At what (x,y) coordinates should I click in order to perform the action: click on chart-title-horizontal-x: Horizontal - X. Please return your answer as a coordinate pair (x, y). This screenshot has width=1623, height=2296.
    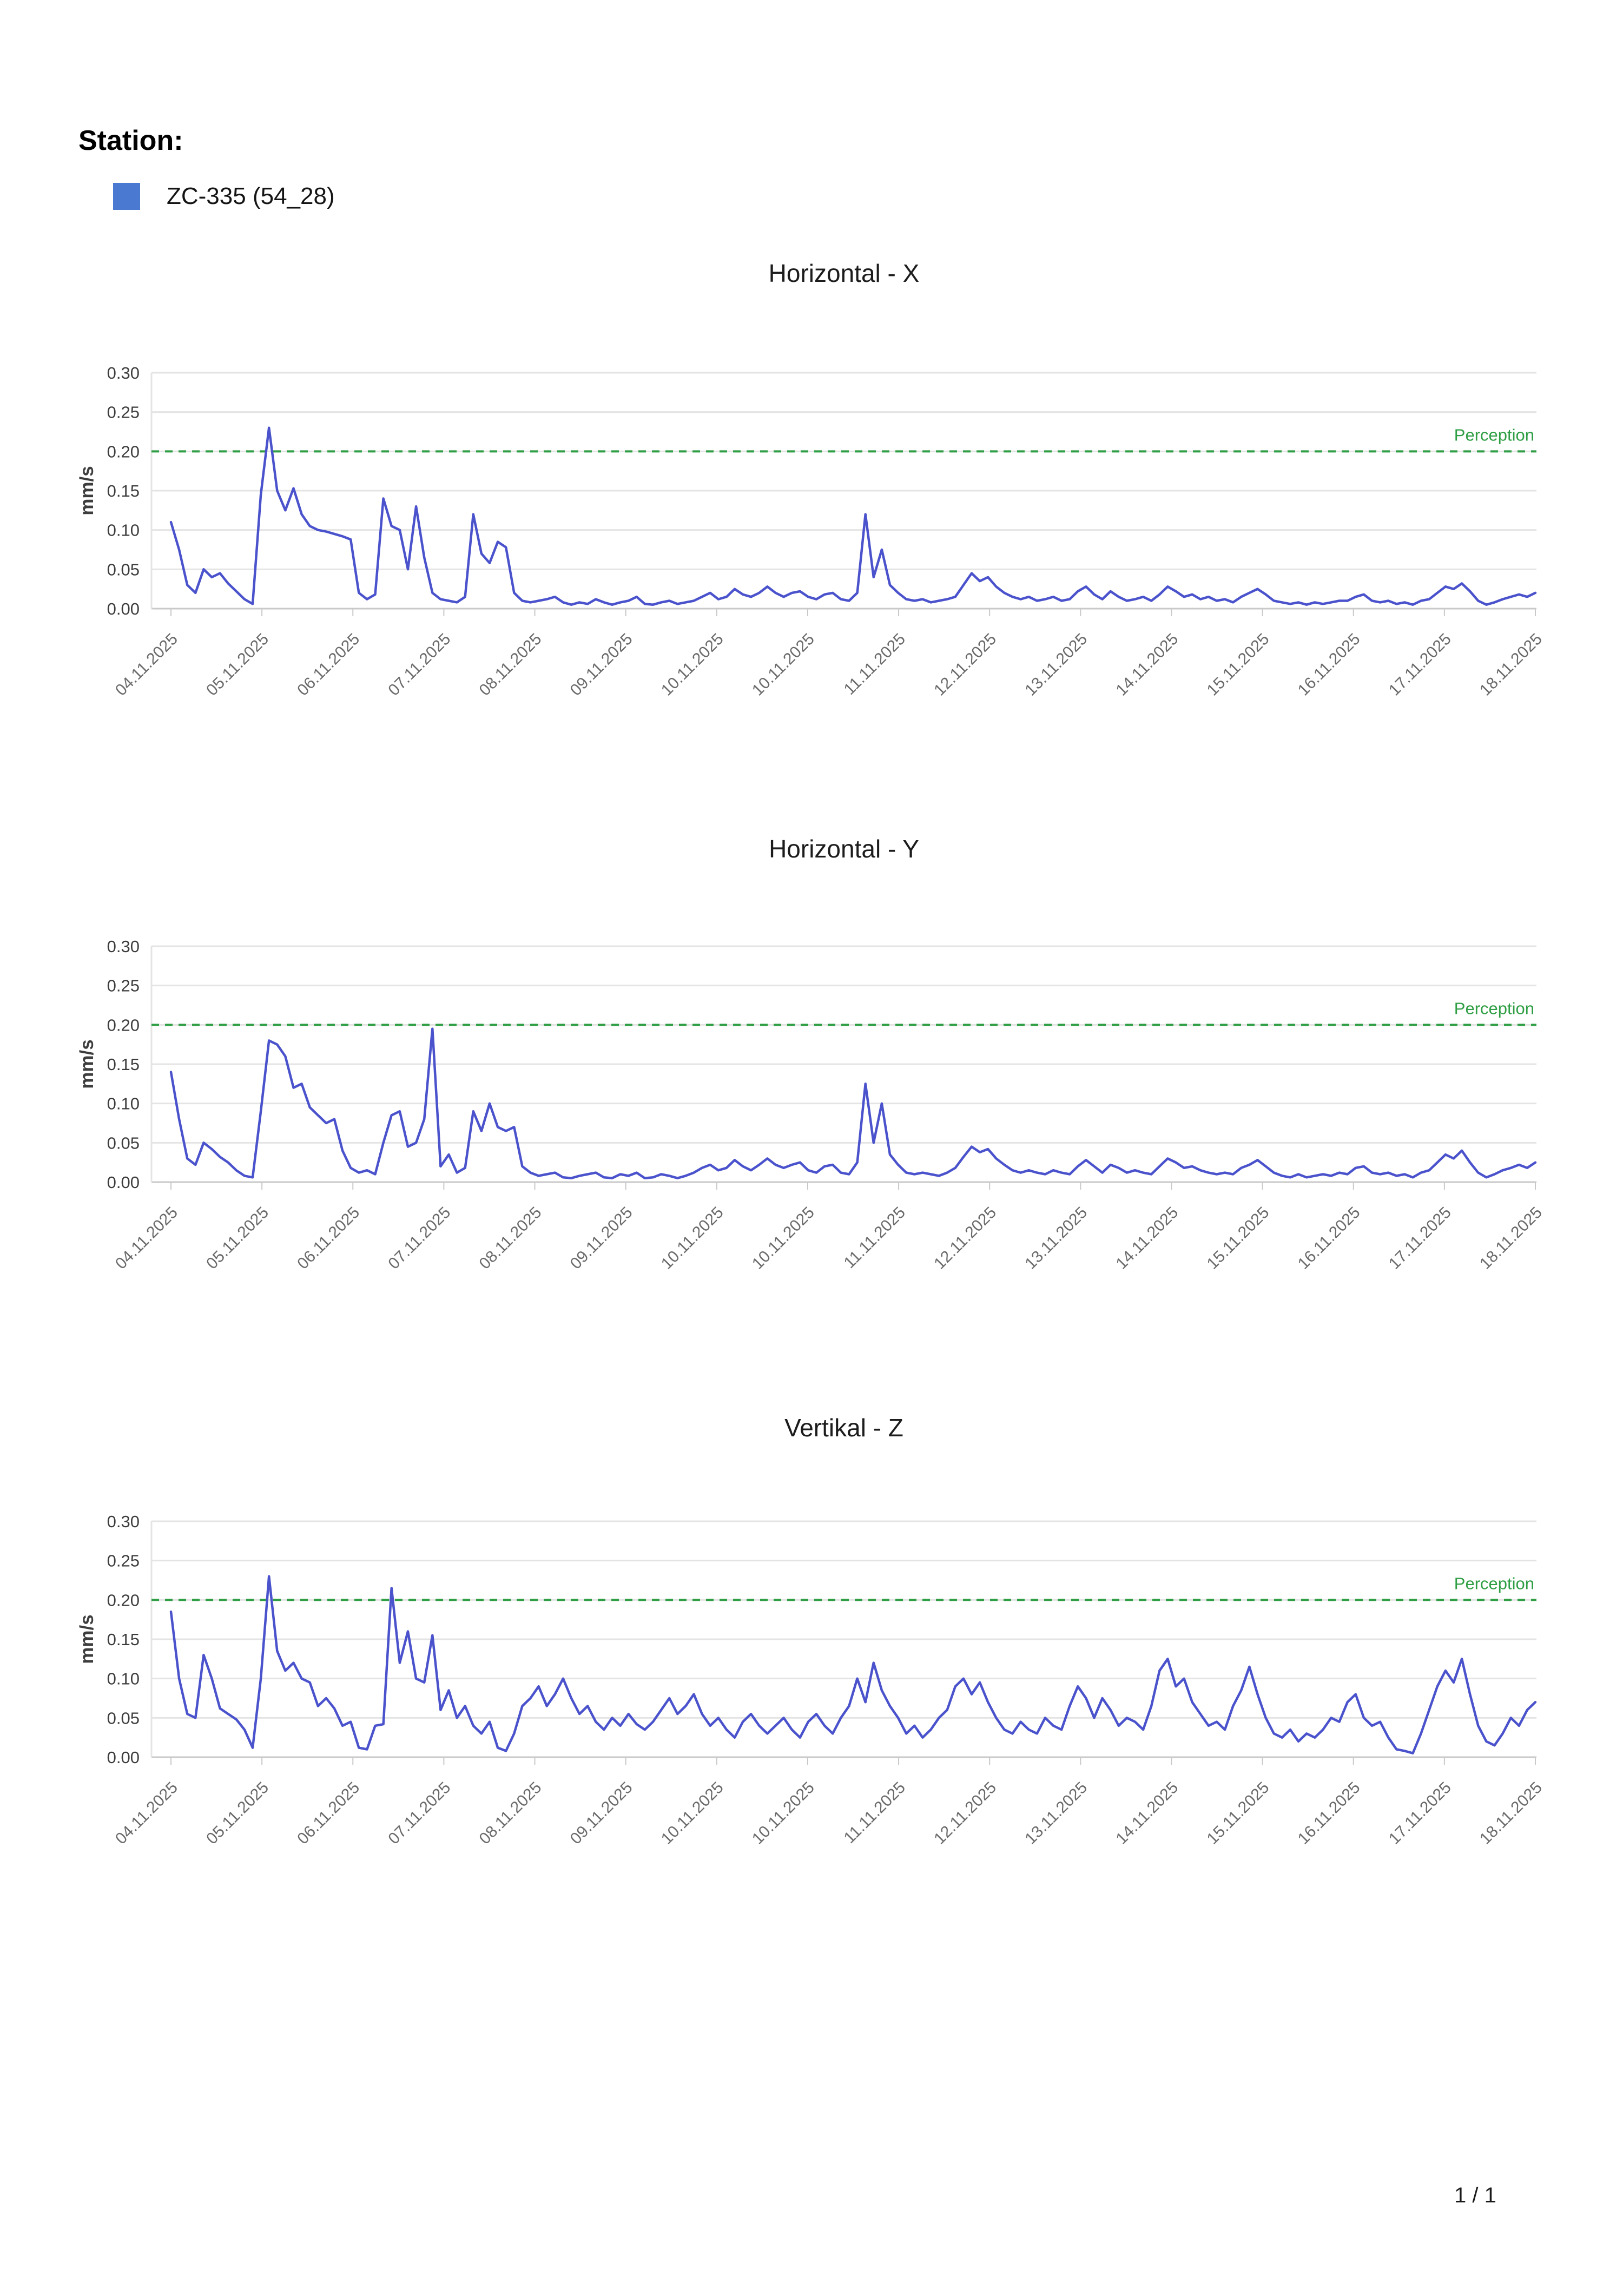
    Looking at the image, I should click on (844, 273).